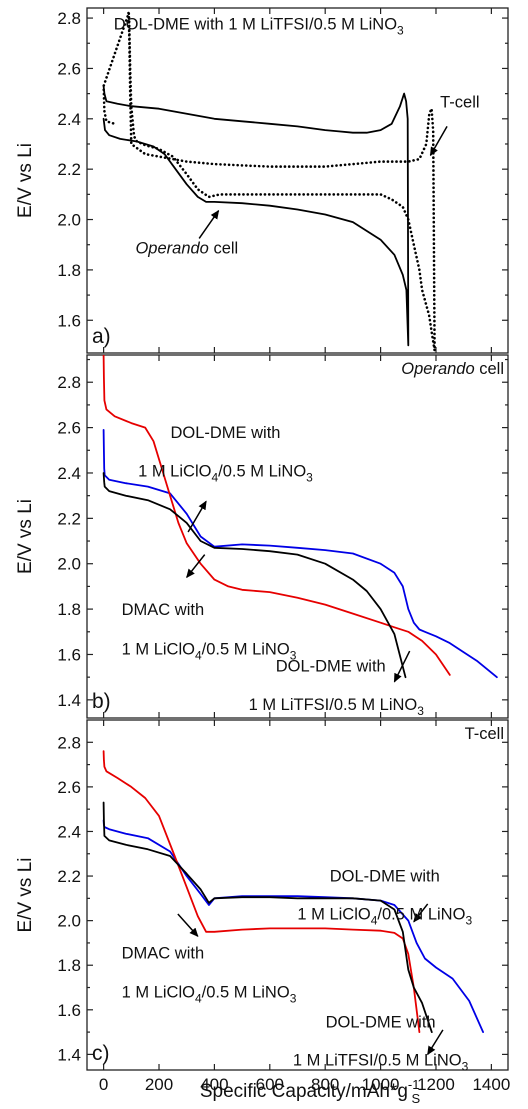 This screenshot has width=528, height=1109. Describe the element at coordinates (310, 1091) in the screenshot. I see `x-axis-title: Specific Capacity/mAh*g-1 S` at that location.